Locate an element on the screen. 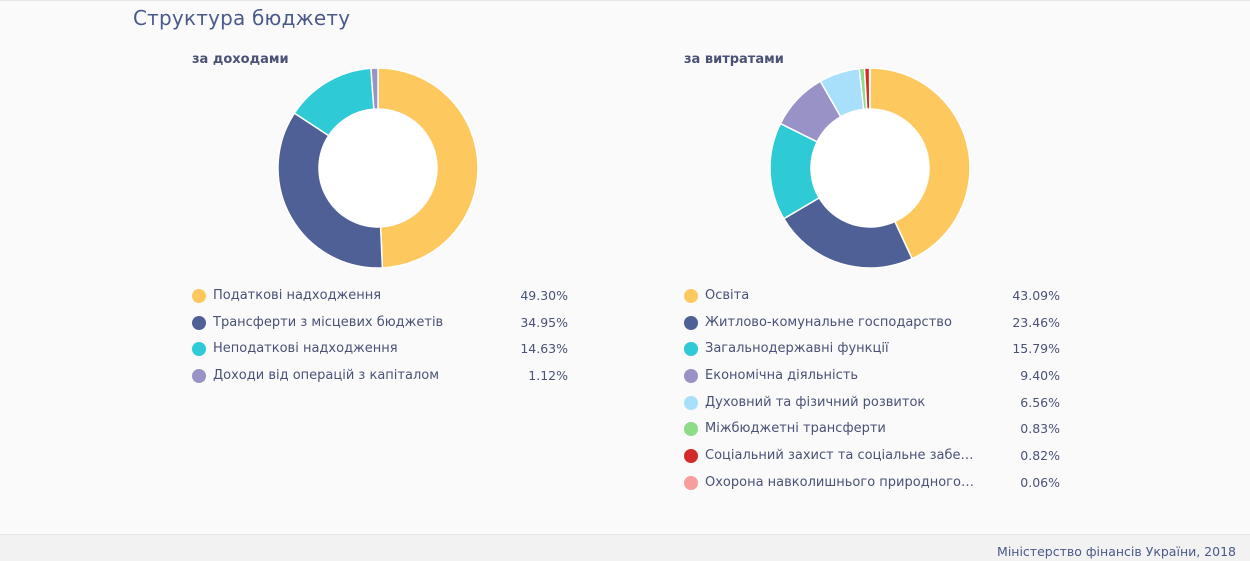  expense-donut-chart is located at coordinates (870, 168).